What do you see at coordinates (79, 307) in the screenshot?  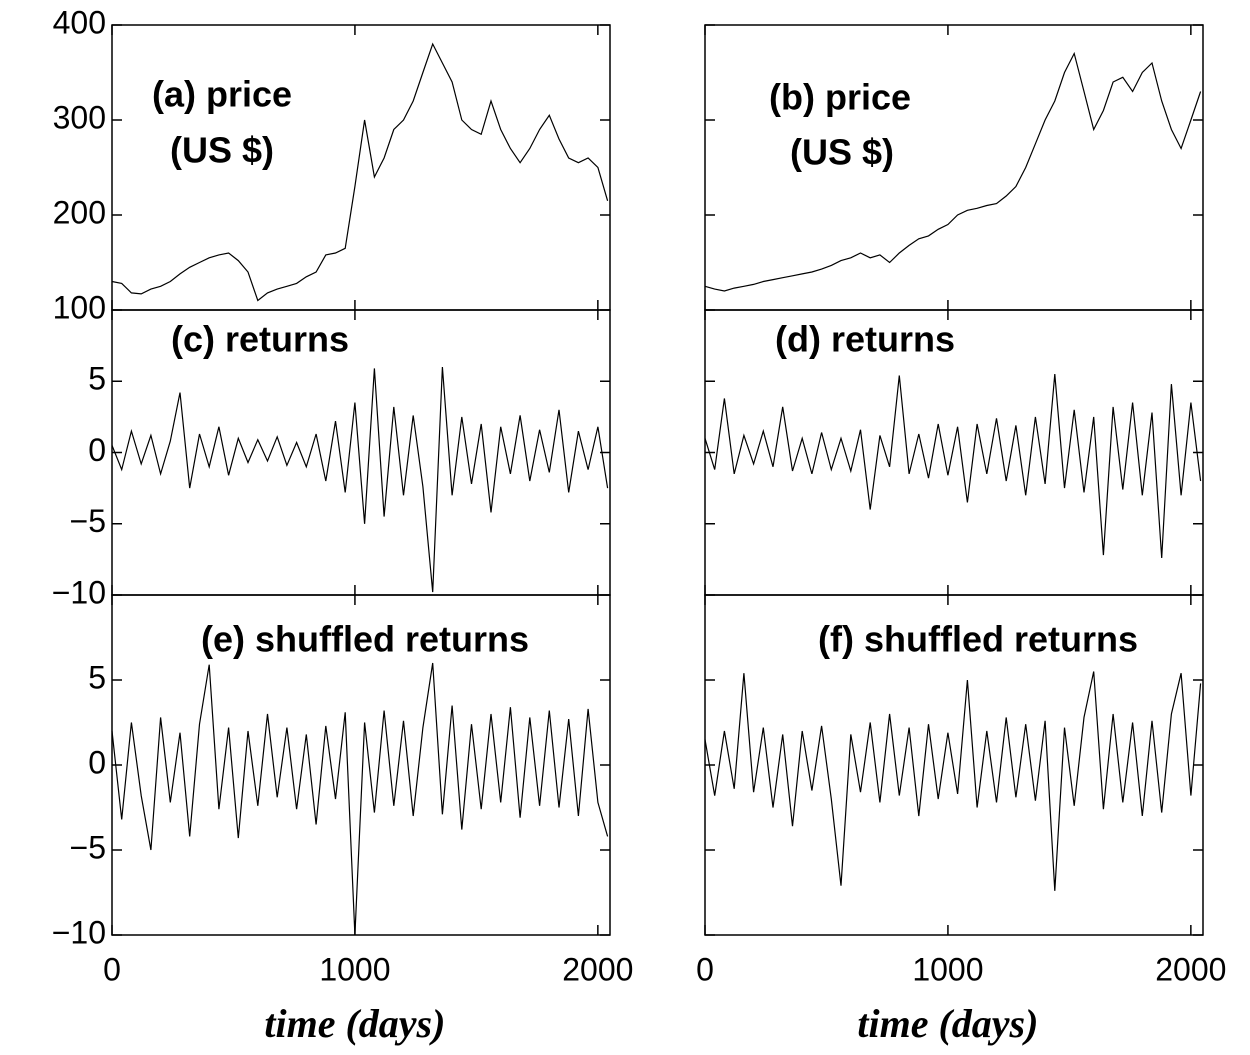 I see `y-tick-label: 100` at bounding box center [79, 307].